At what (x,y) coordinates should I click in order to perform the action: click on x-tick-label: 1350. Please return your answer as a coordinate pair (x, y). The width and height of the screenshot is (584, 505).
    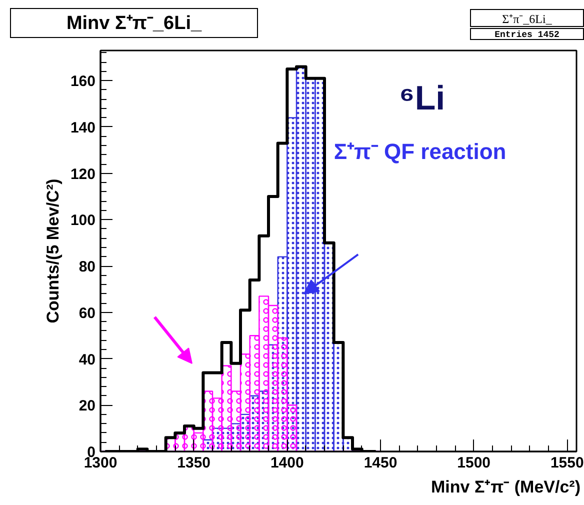
    Looking at the image, I should click on (194, 463).